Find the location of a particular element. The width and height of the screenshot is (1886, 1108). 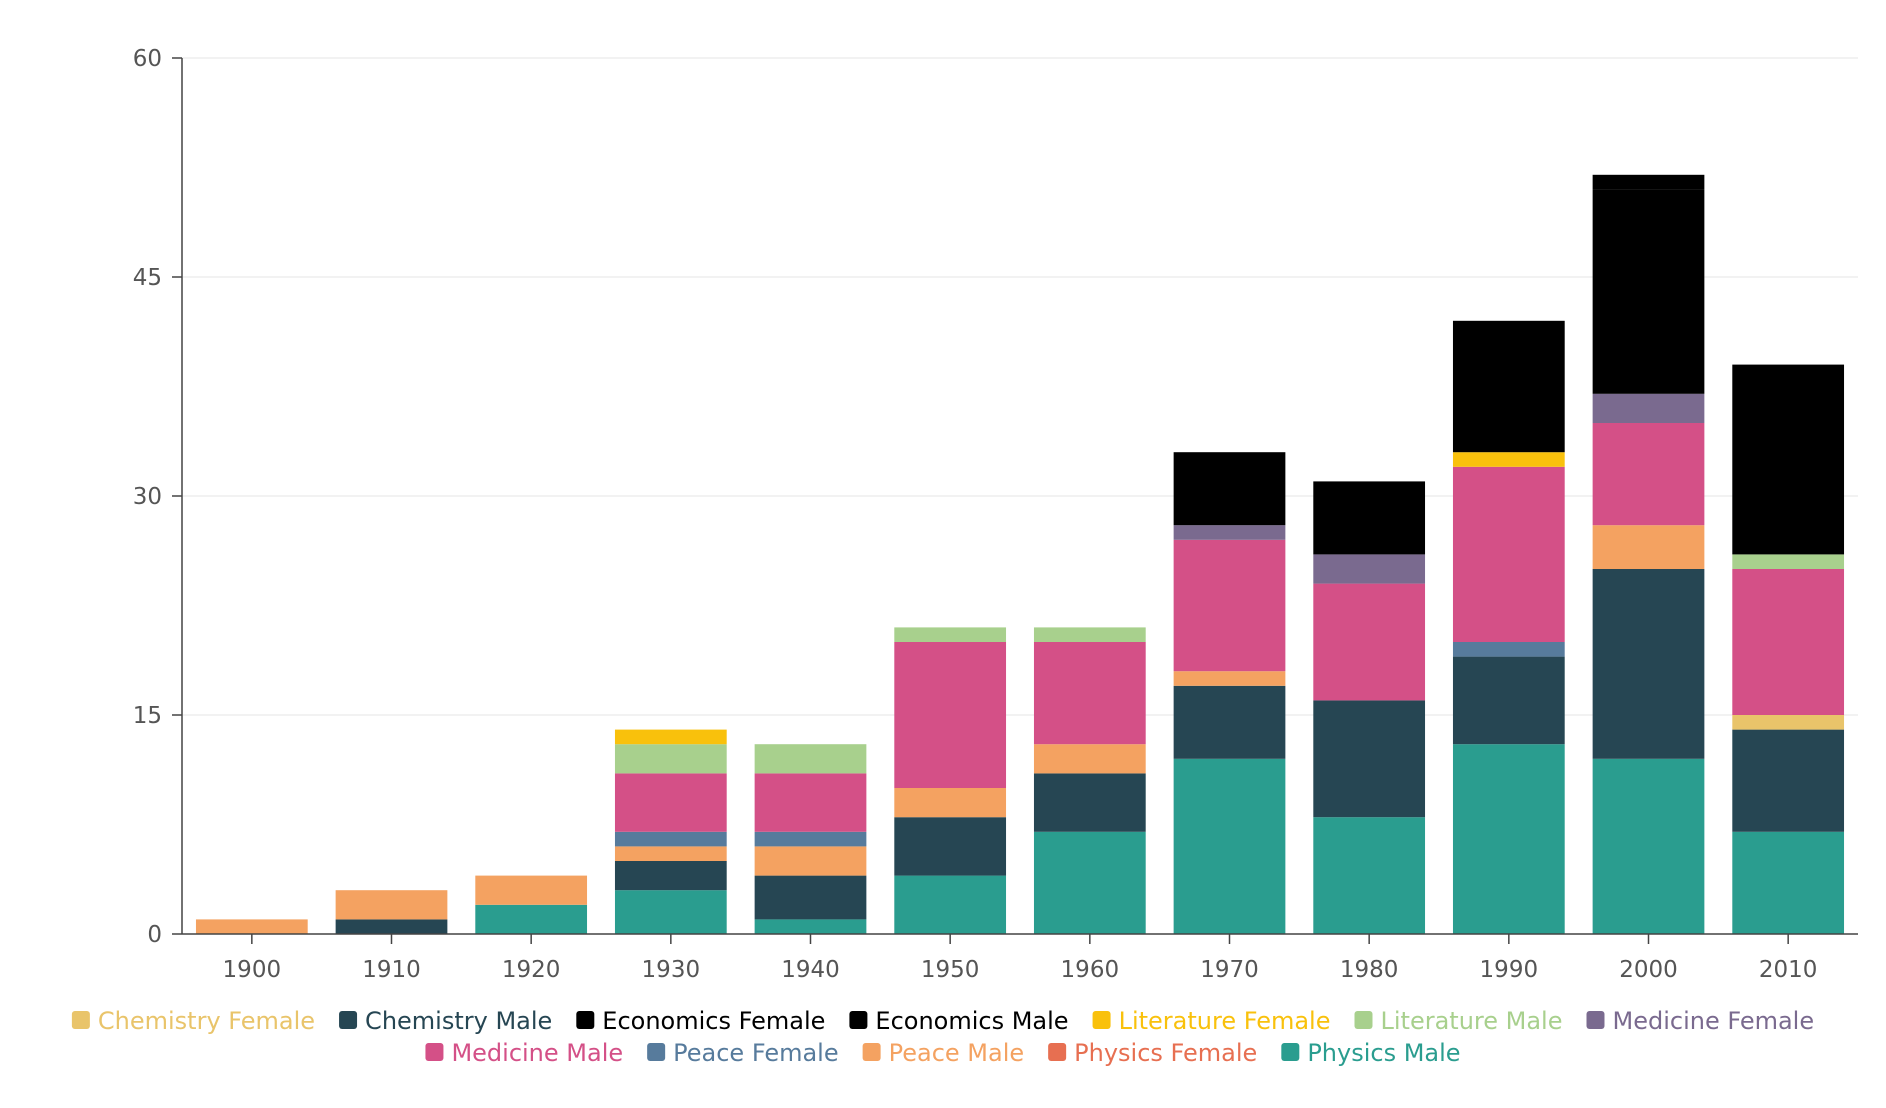

legend-item: Literature Female is located at coordinates (1211, 1021).